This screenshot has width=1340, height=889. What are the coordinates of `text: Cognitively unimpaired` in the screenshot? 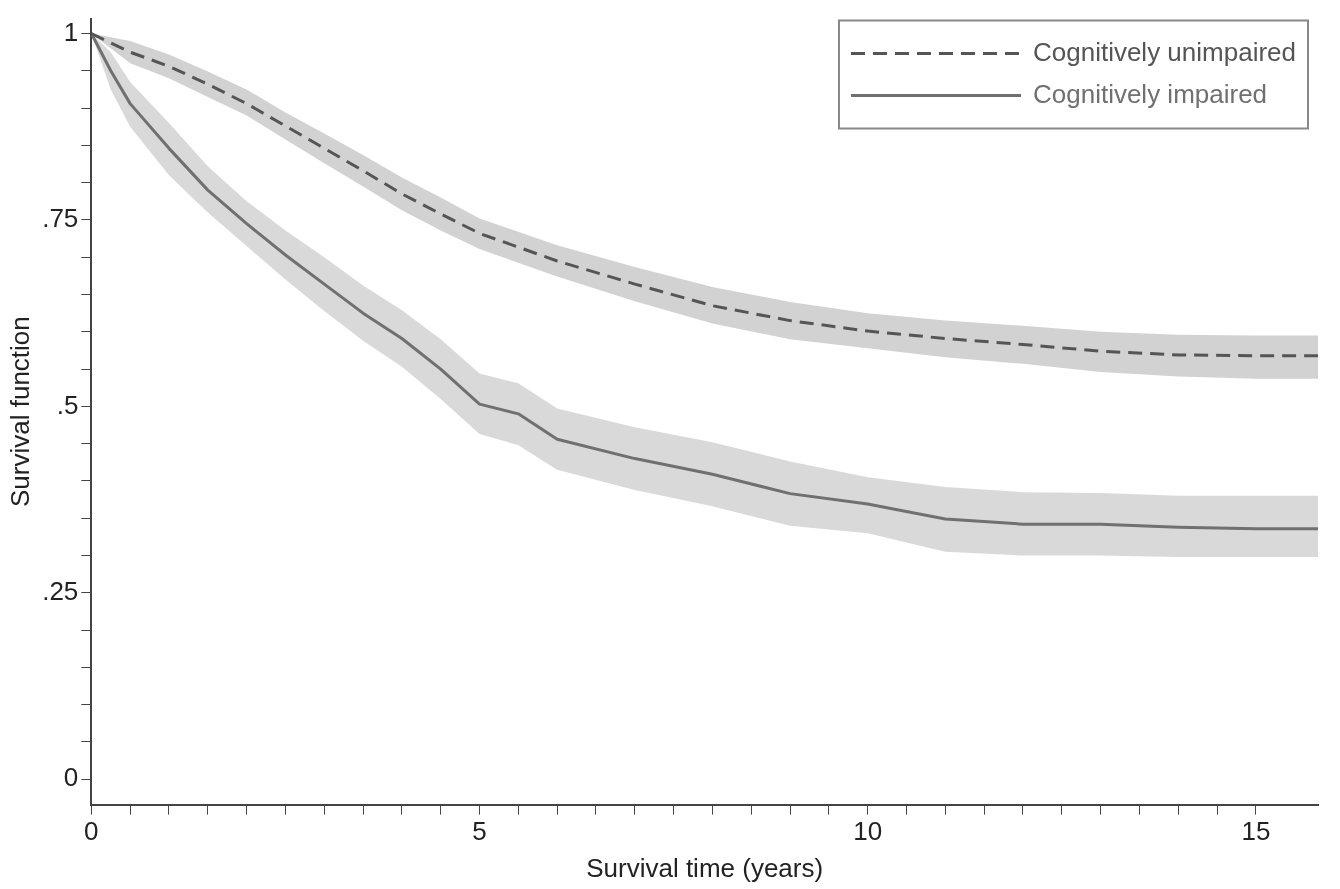 It's located at (1164, 51).